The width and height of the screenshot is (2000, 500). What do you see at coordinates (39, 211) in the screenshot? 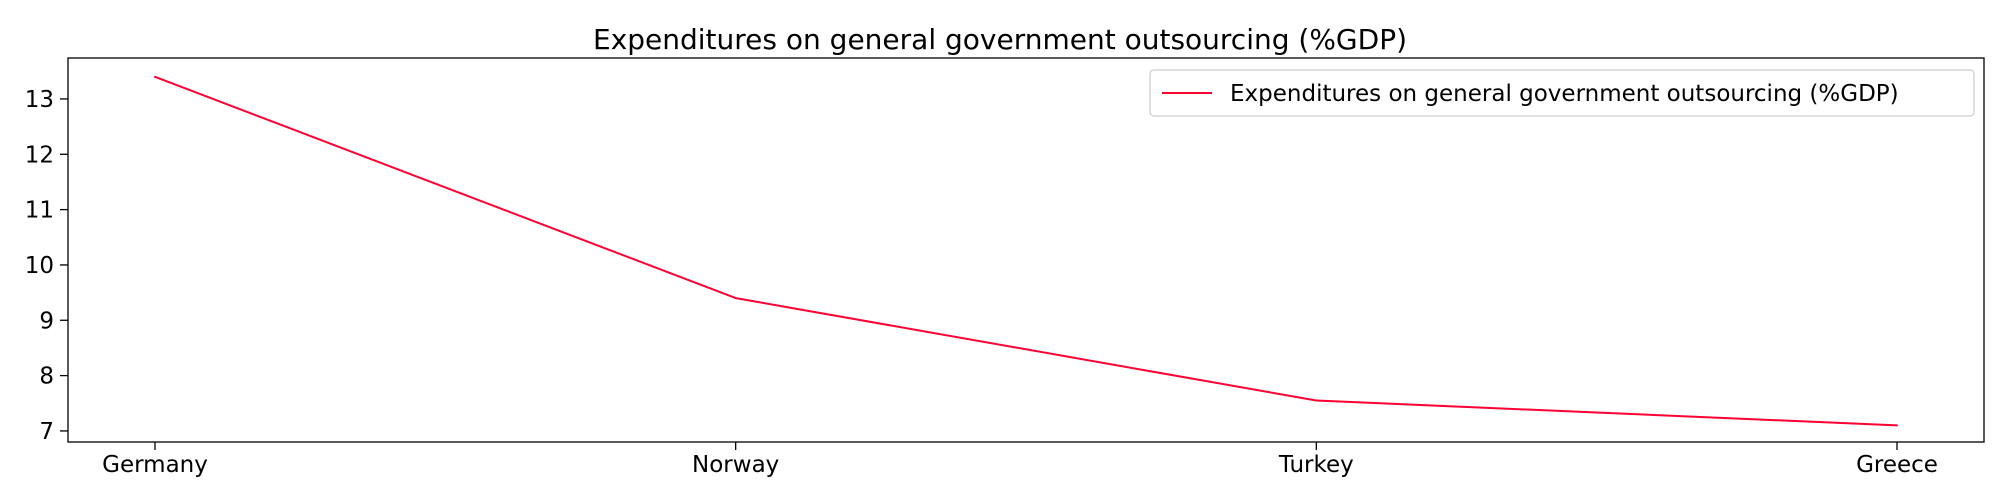
I see `y-tick-label: 11` at bounding box center [39, 211].